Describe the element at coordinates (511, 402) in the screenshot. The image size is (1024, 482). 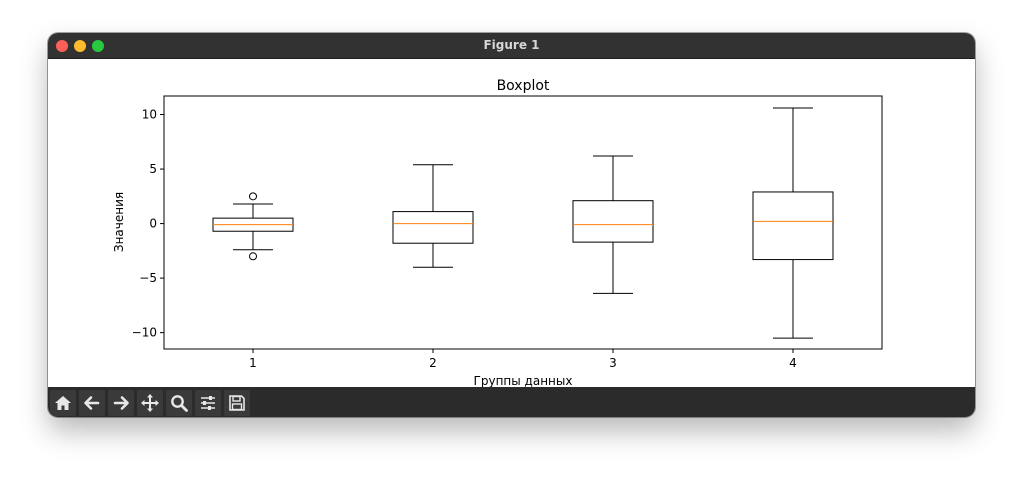
I see `navigation-toolbar` at that location.